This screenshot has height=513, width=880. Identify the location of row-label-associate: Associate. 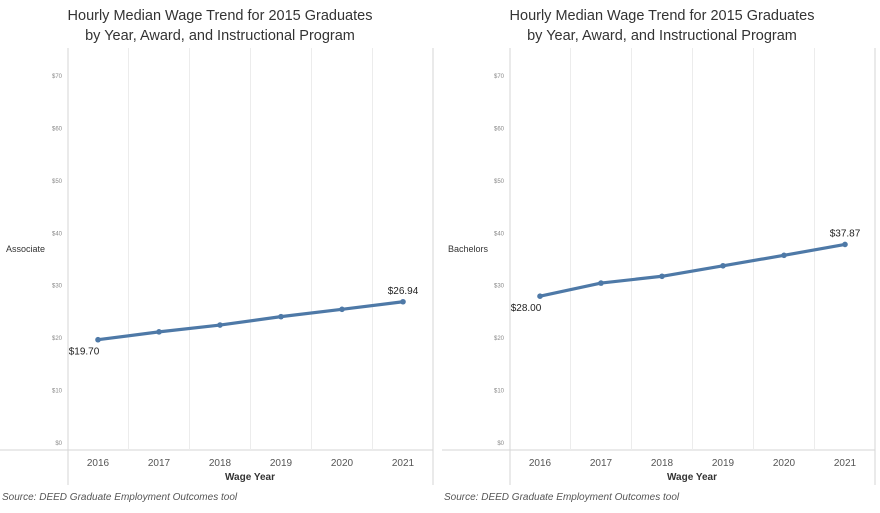
(26, 249).